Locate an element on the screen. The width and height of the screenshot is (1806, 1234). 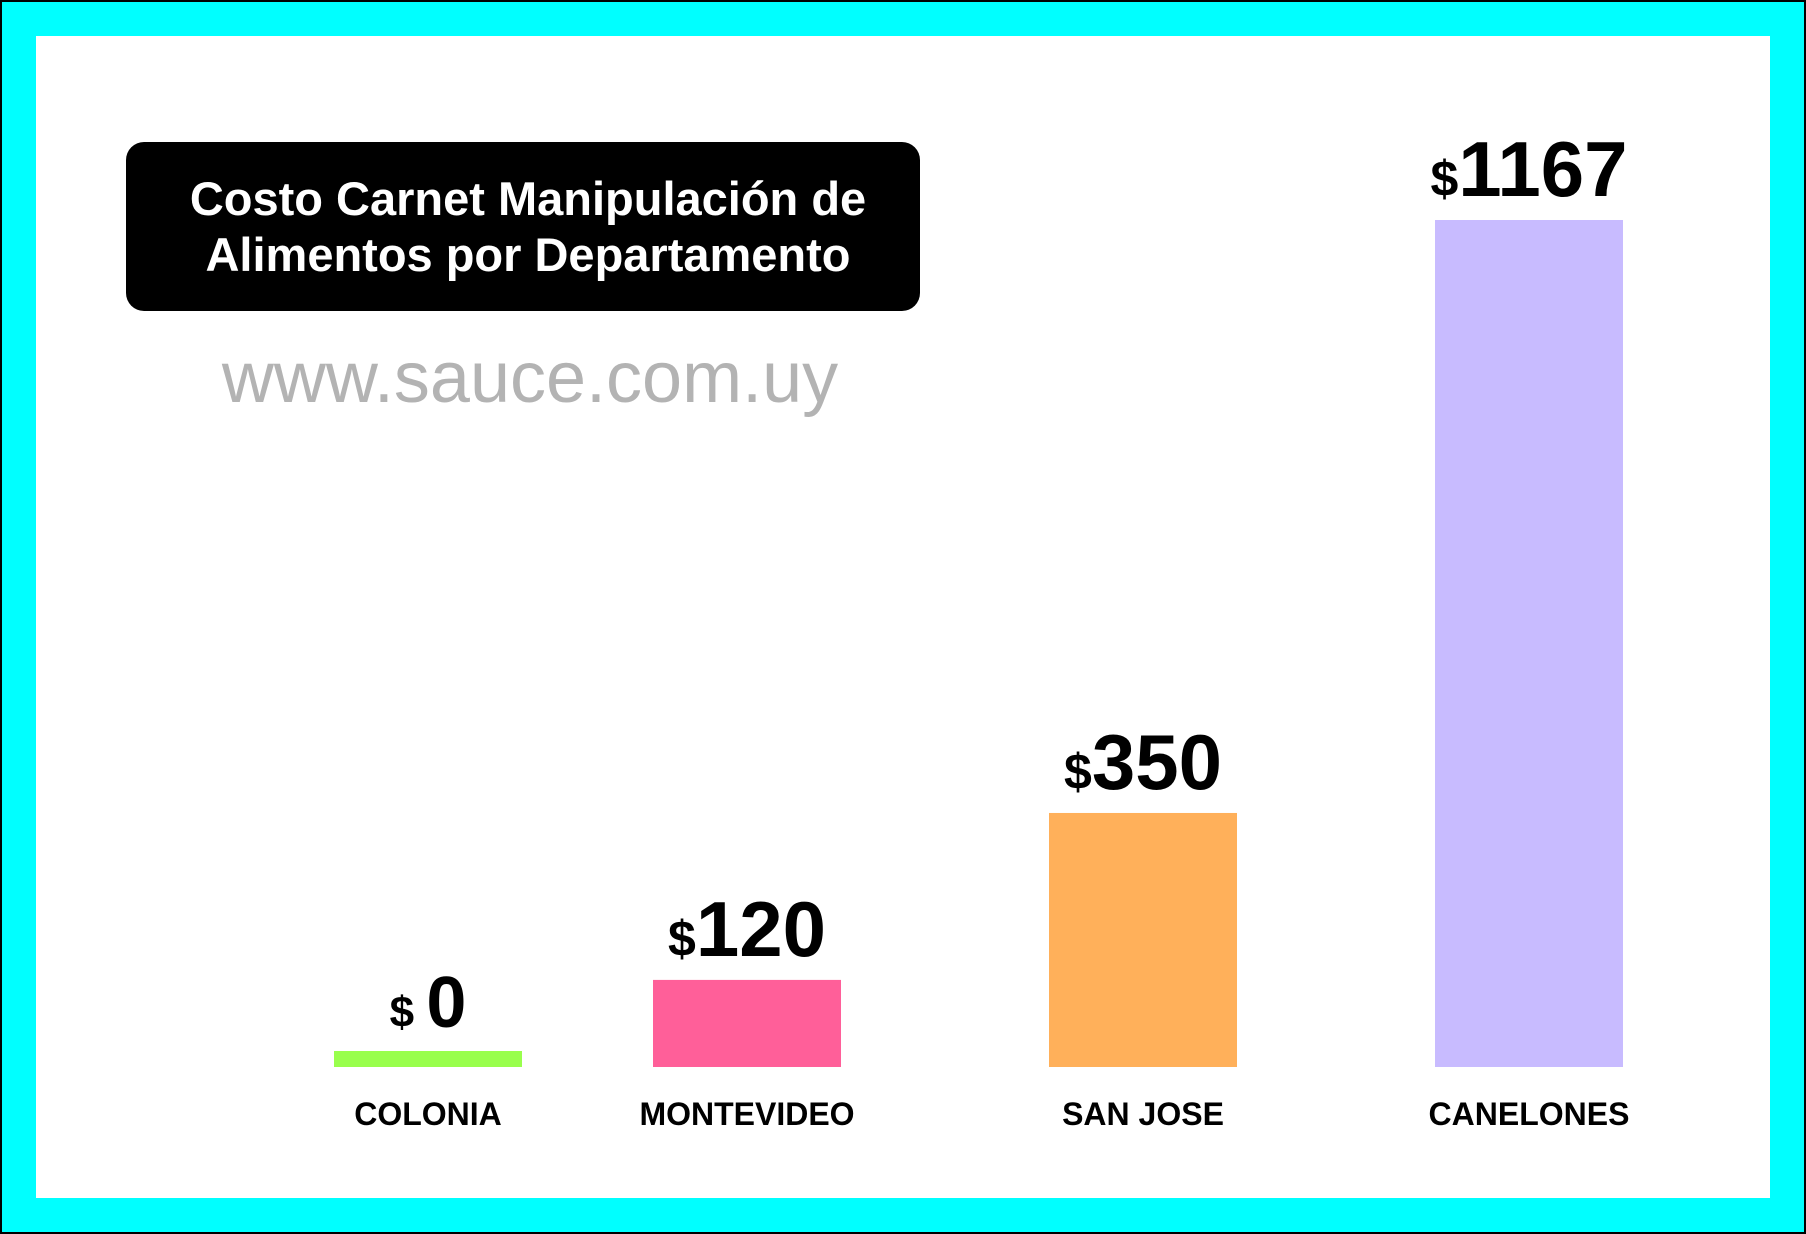
value-label-colonia: $ 0 is located at coordinates (428, 1003).